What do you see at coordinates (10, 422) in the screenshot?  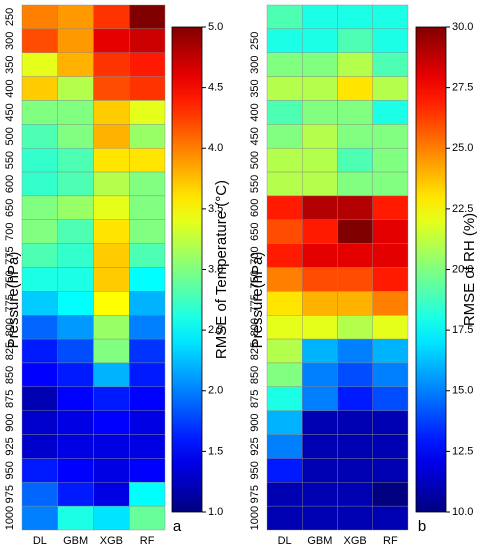 I see `y-tick-label: 900` at bounding box center [10, 422].